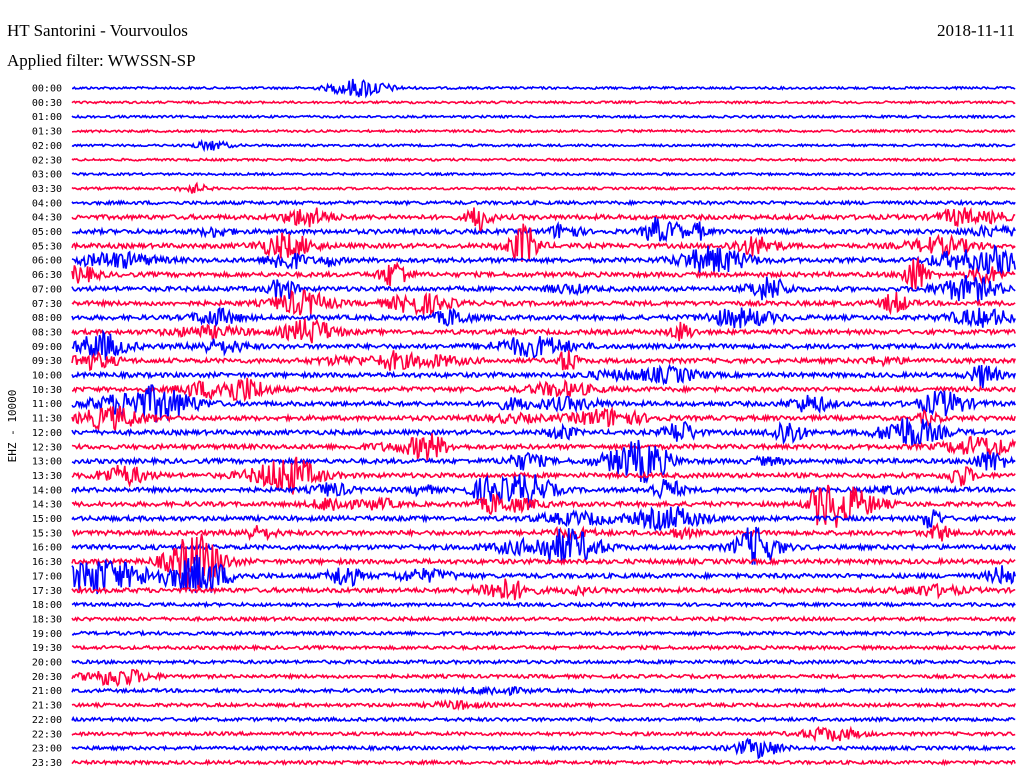 The image size is (1024, 780). I want to click on filter-label: Applied filter: WWSSN-SP, so click(101, 60).